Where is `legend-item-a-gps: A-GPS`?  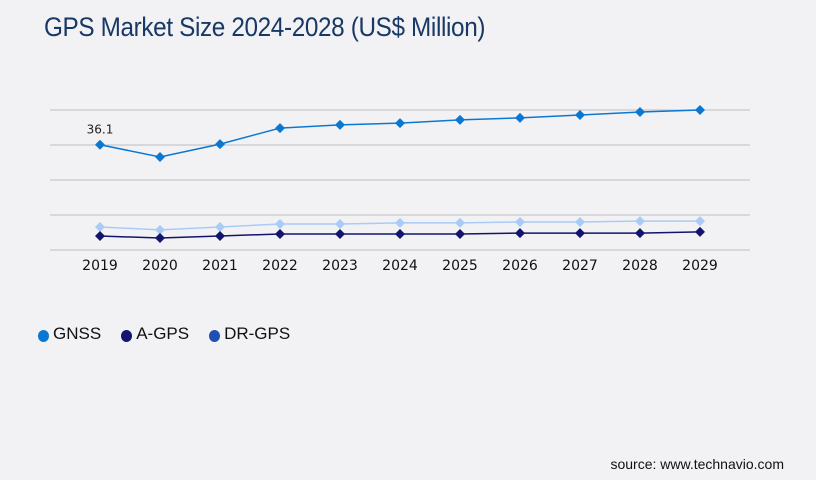 legend-item-a-gps: A-GPS is located at coordinates (155, 334).